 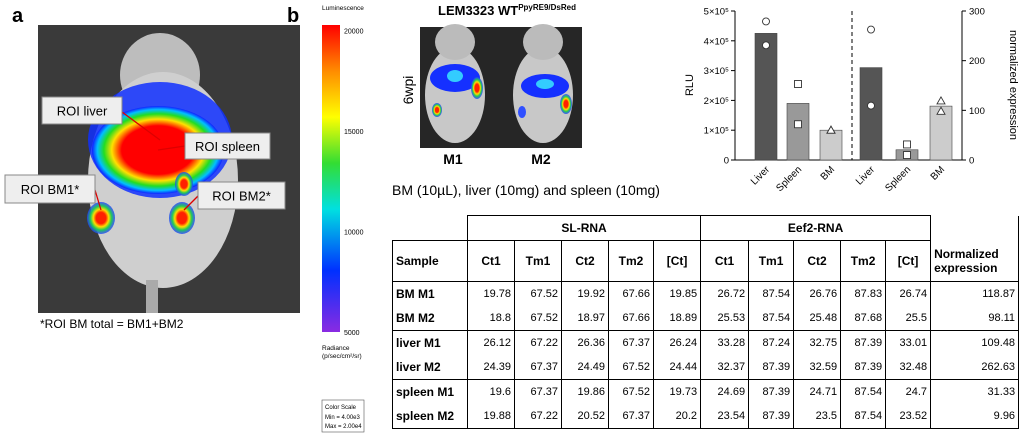 I want to click on table-cell: 26.72, so click(x=725, y=293).